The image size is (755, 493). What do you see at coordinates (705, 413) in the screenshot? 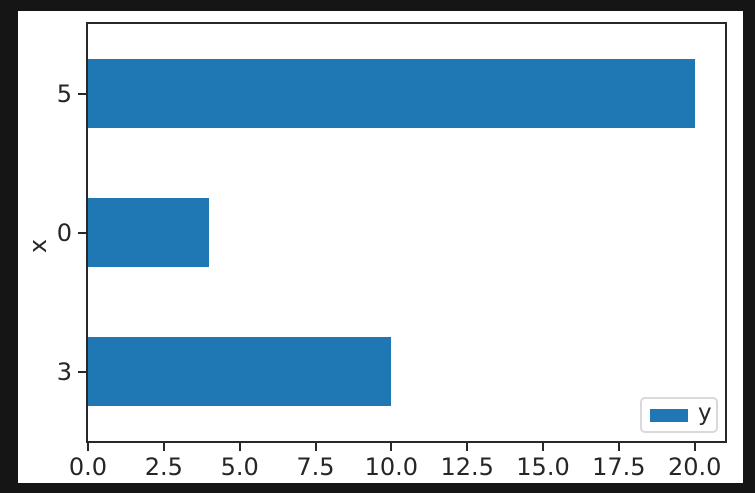
I see `legend-label: y` at bounding box center [705, 413].